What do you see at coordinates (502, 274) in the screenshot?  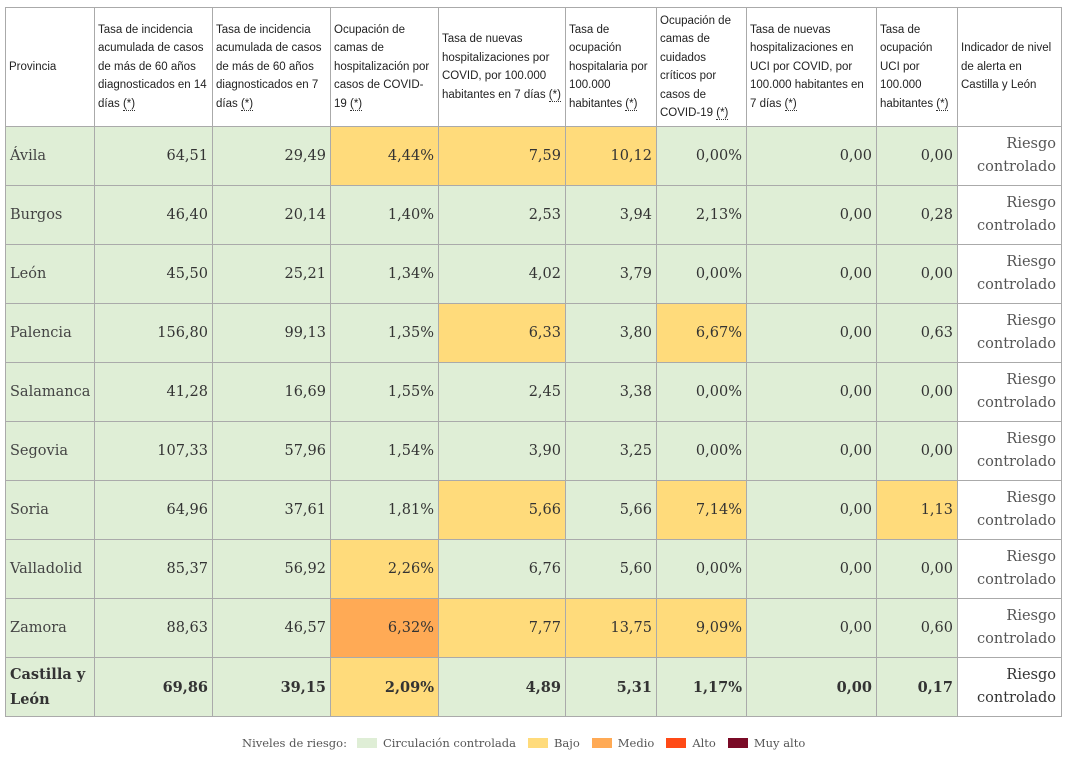 I see `indicator-value: 4,02` at bounding box center [502, 274].